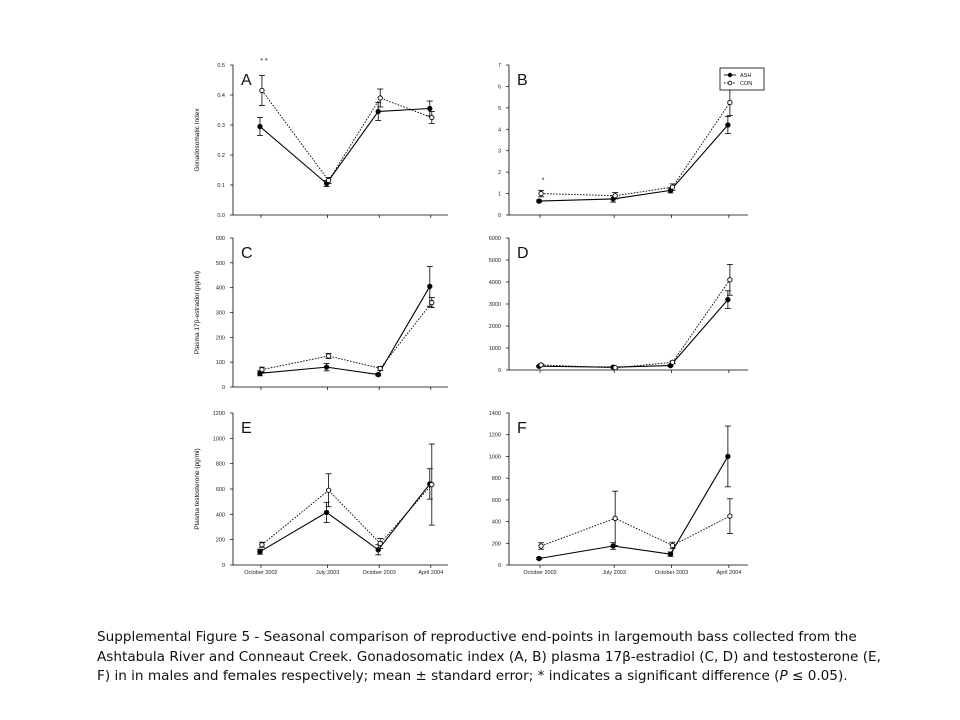  I want to click on y-axis-label: Gonadosomatic Index, so click(197, 140).